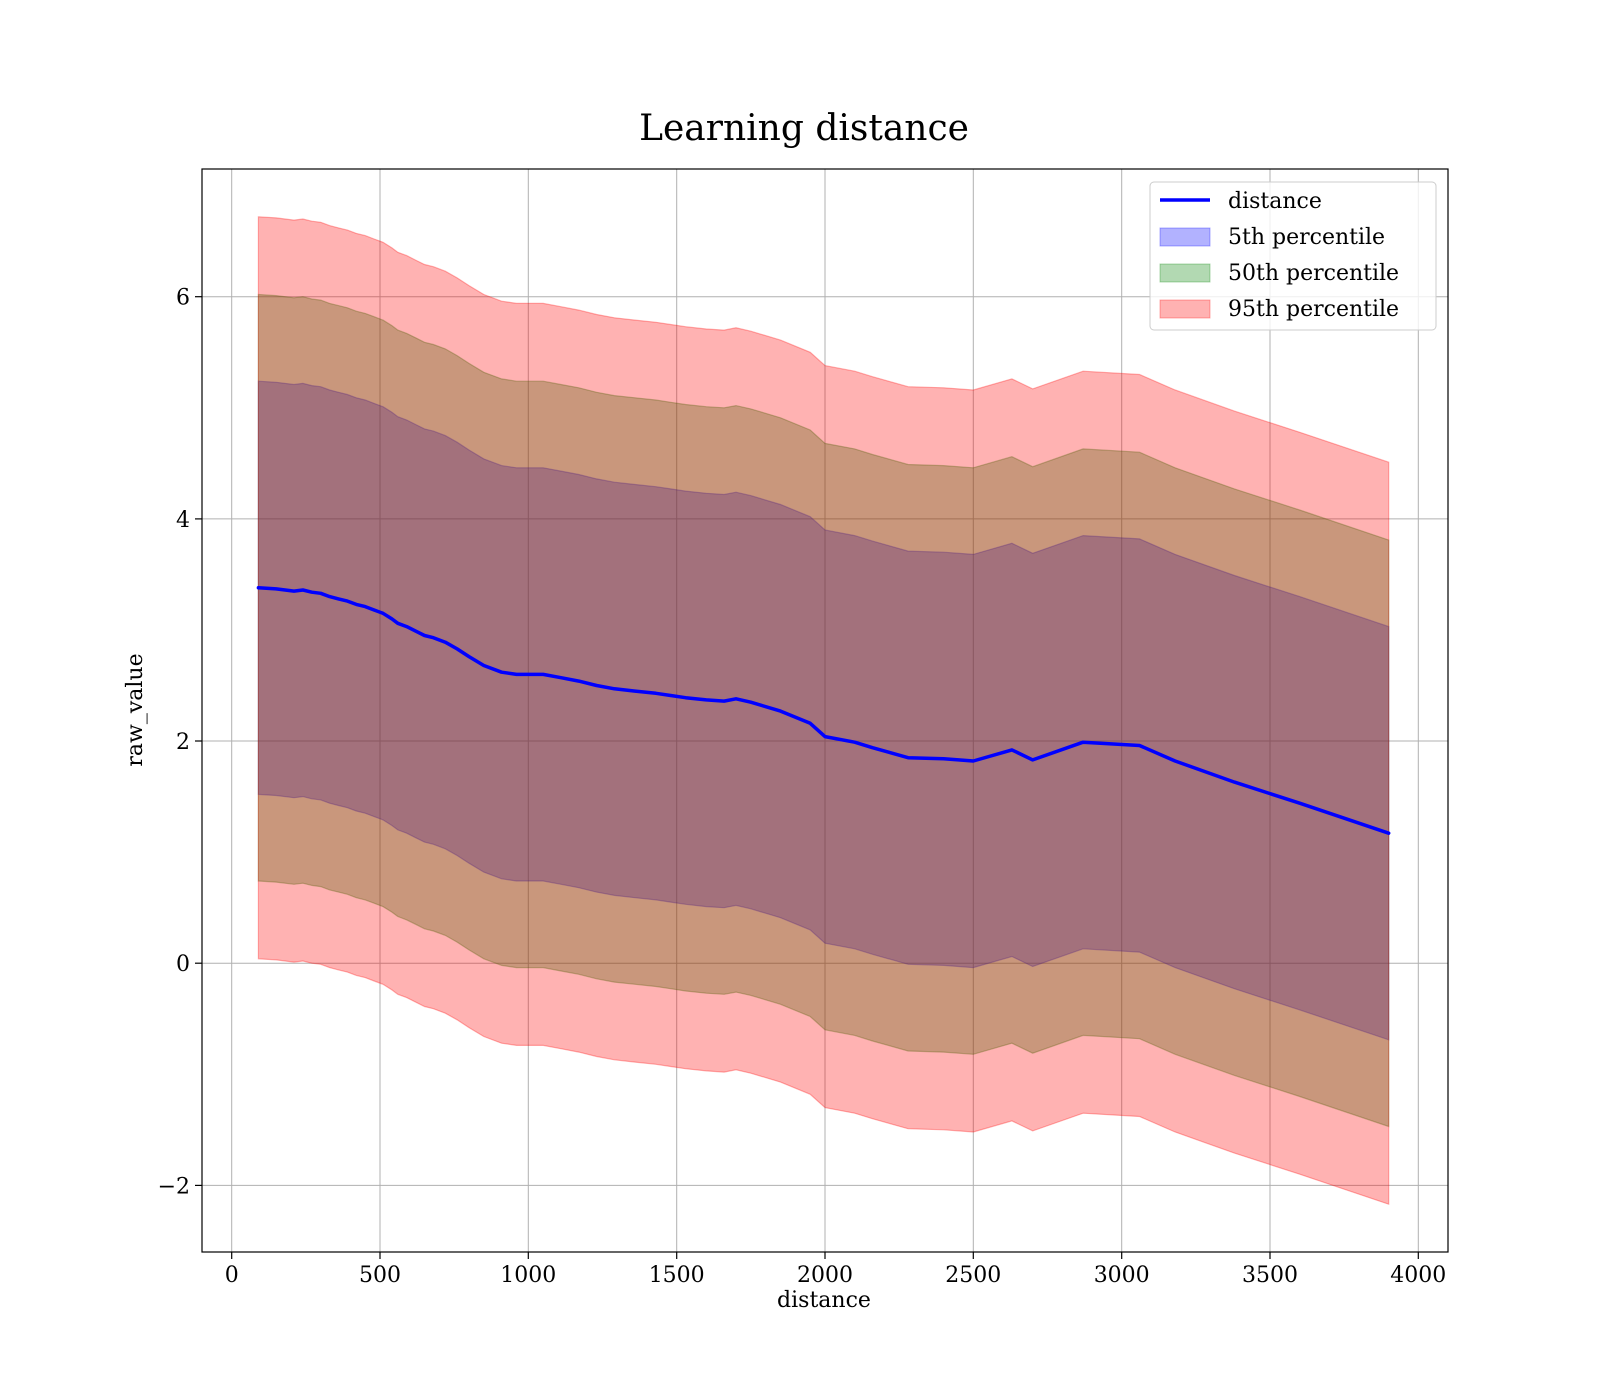 The image size is (1600, 1400). Describe the element at coordinates (183, 298) in the screenshot. I see `y-tick-label: 6` at that location.